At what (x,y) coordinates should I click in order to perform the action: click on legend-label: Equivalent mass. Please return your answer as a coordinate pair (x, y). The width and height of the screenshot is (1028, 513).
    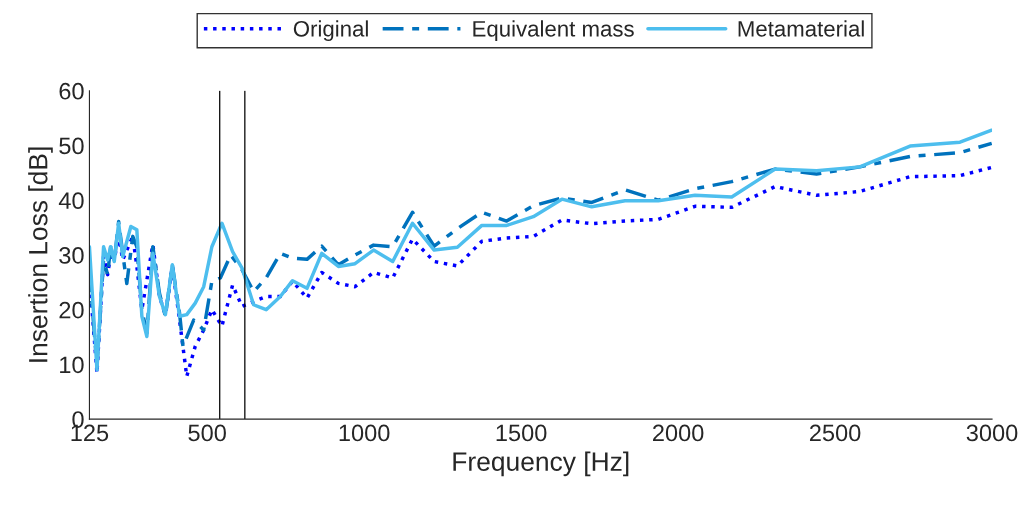
    Looking at the image, I should click on (553, 31).